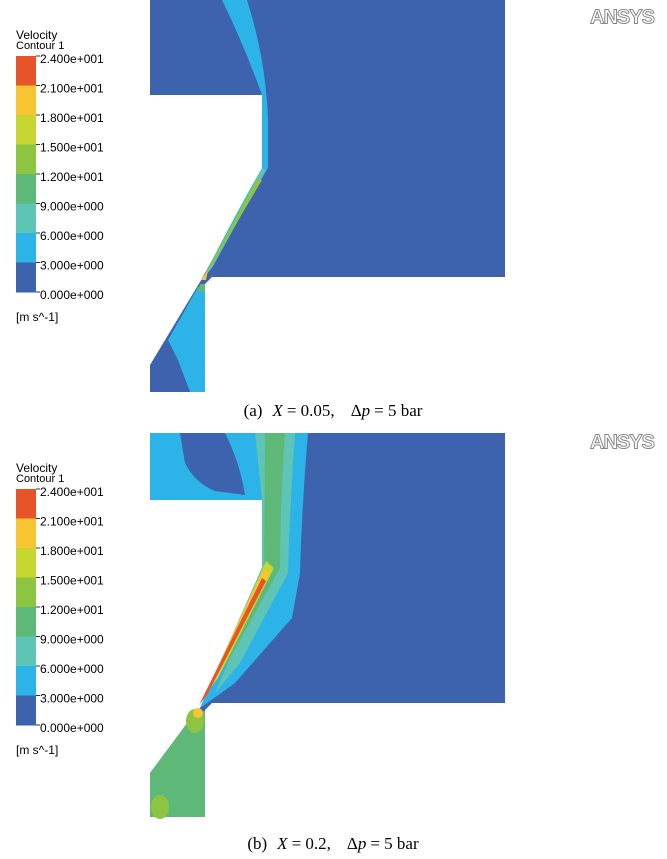 Image resolution: width=667 pixels, height=859 pixels. I want to click on caption: (b) X = 0.2, Δp = 5 bar, so click(333, 843).